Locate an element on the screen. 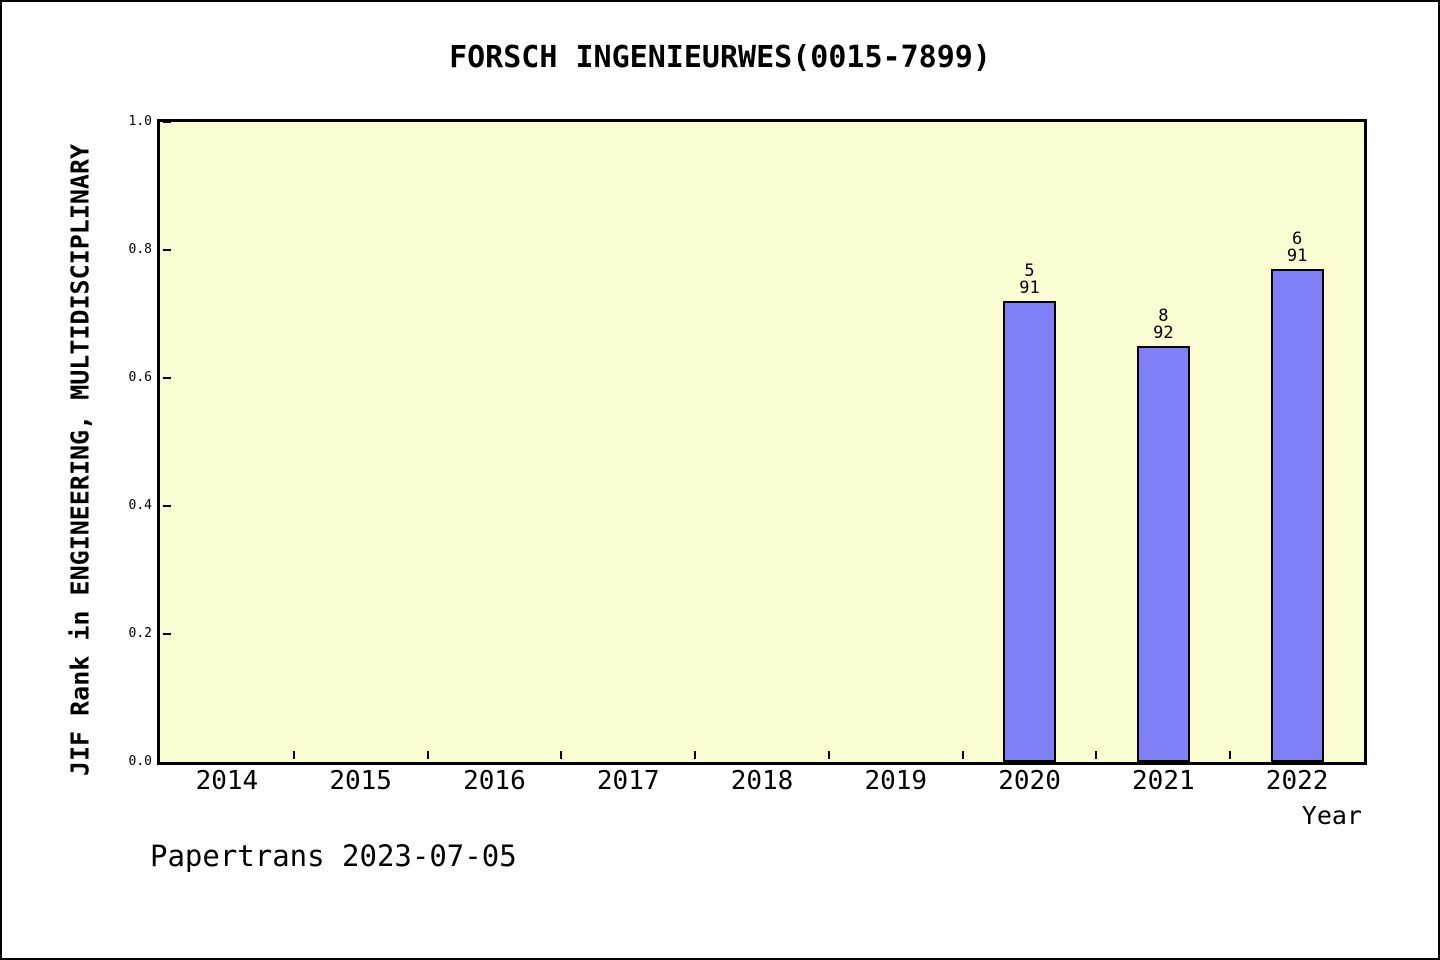 The width and height of the screenshot is (1440, 960). x-tick-label: 2021 is located at coordinates (1163, 781).